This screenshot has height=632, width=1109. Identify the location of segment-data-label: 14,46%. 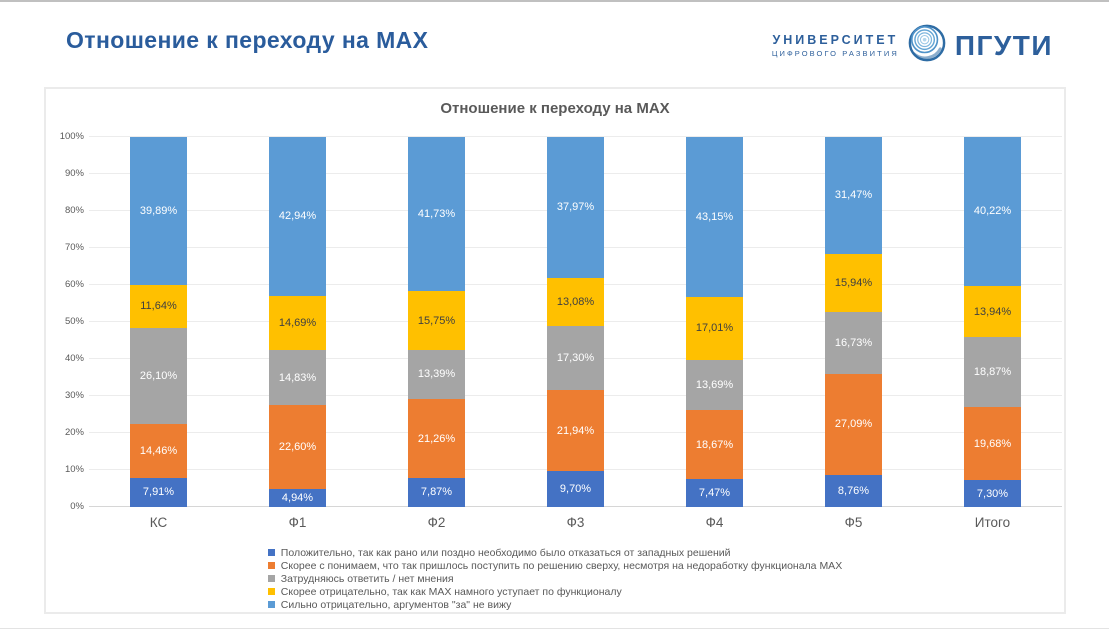
(158, 450).